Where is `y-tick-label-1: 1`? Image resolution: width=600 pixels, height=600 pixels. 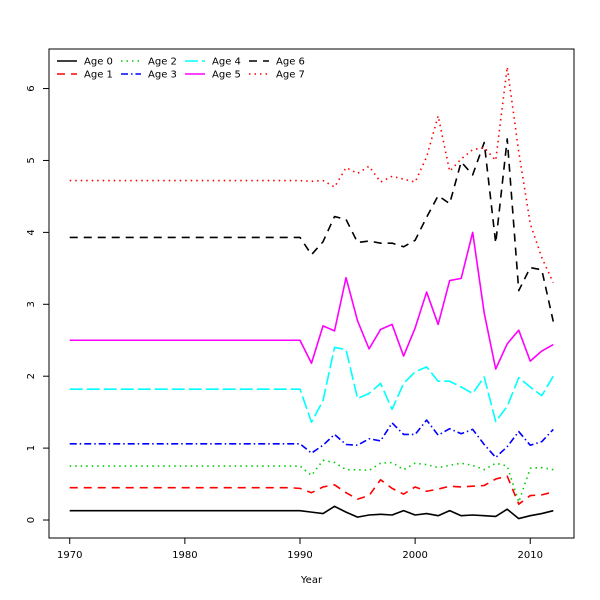 y-tick-label-1: 1 is located at coordinates (31, 448).